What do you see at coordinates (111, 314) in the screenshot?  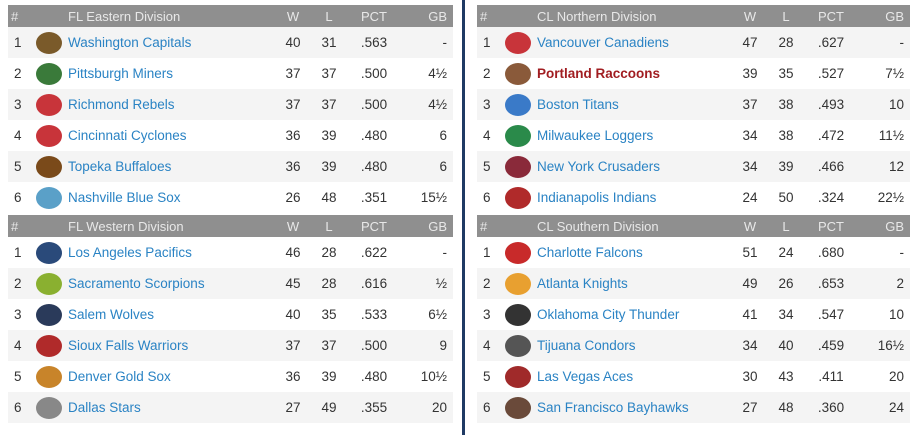 I see `team-link: Salem Wolves` at bounding box center [111, 314].